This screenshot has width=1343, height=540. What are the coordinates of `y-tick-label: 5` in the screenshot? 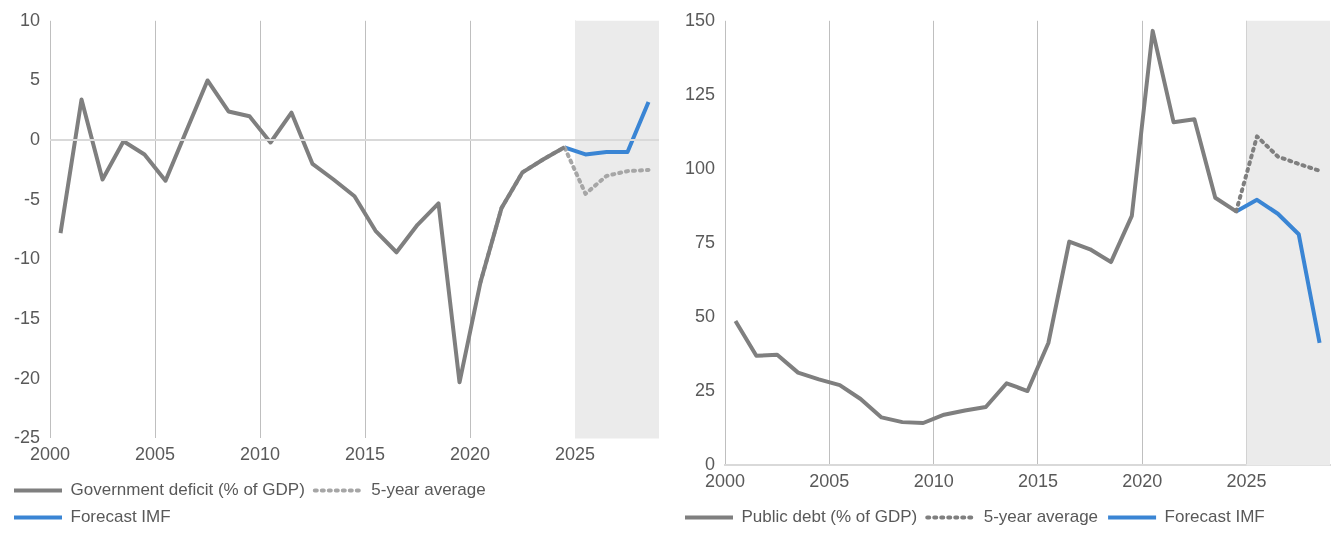 It's located at (35, 79).